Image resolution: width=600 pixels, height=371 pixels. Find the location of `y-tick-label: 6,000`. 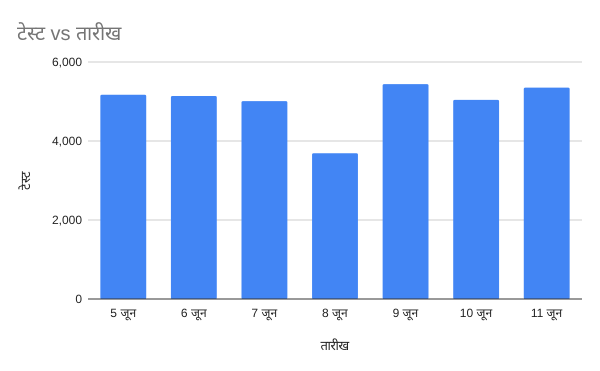

y-tick-label: 6,000 is located at coordinates (67, 62).